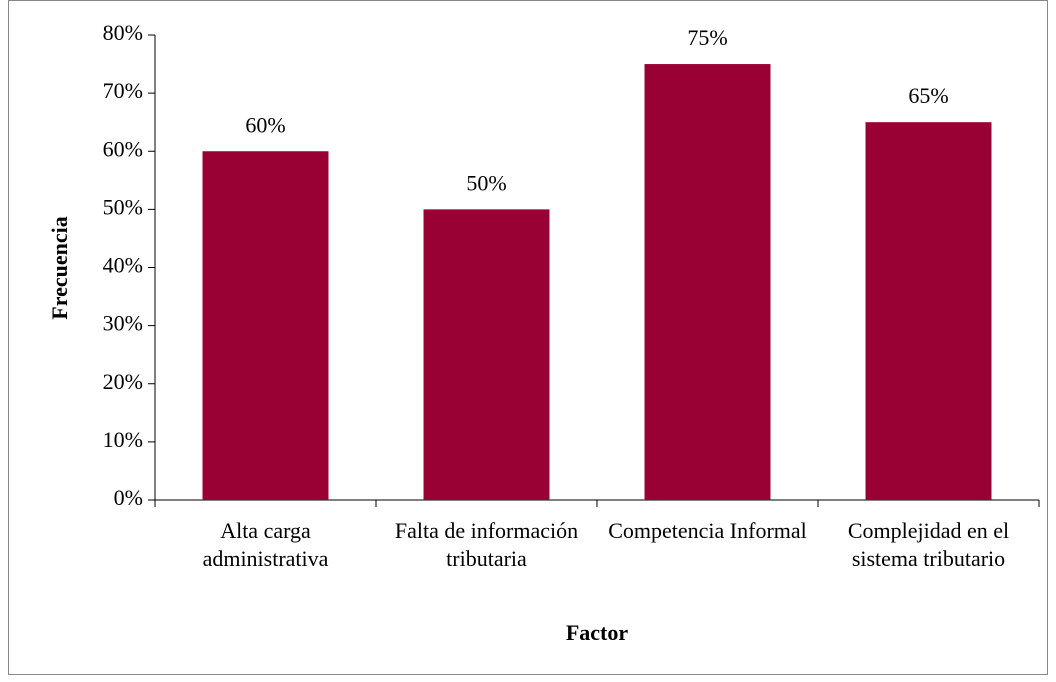 The width and height of the screenshot is (1056, 682). What do you see at coordinates (928, 95) in the screenshot?
I see `data-label: 65%` at bounding box center [928, 95].